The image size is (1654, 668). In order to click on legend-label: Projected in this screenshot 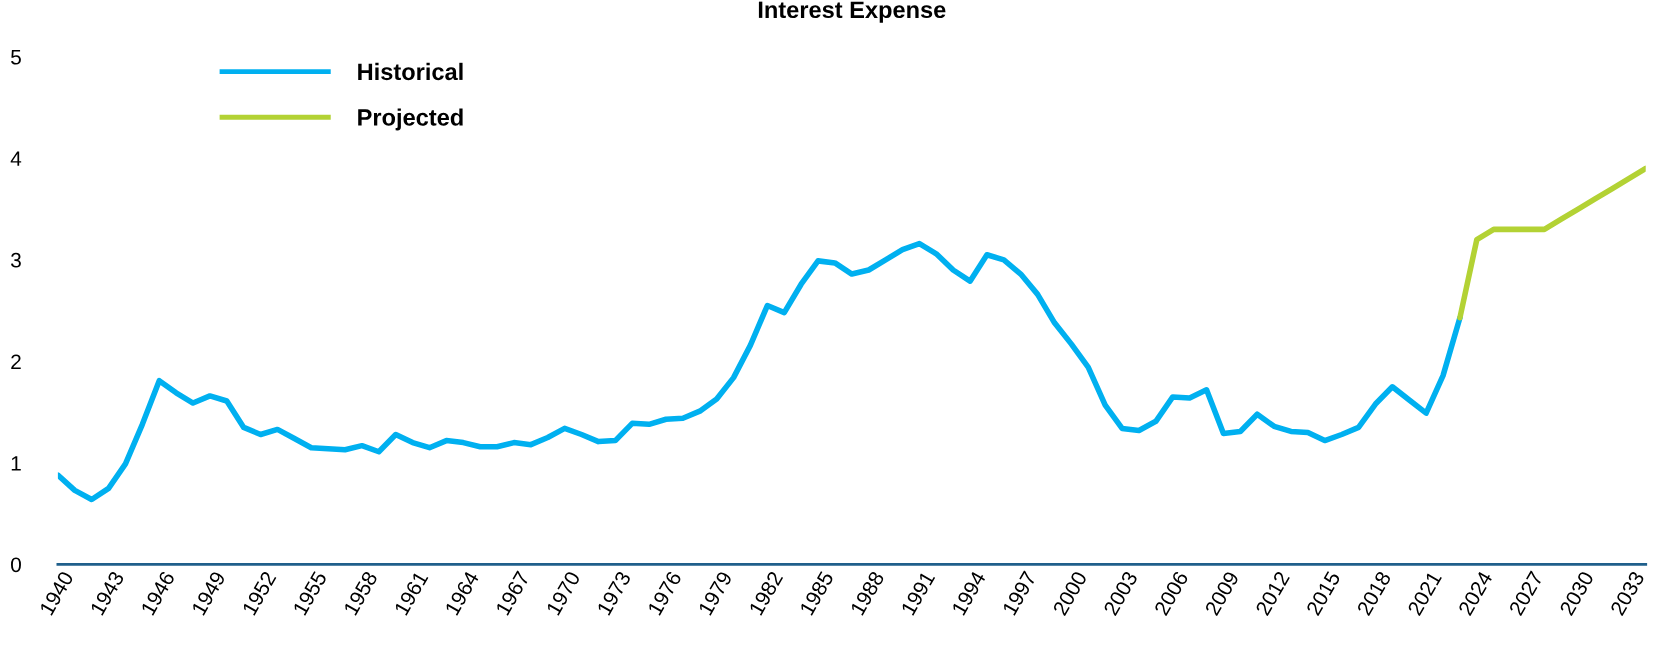, I will do `click(410, 119)`.